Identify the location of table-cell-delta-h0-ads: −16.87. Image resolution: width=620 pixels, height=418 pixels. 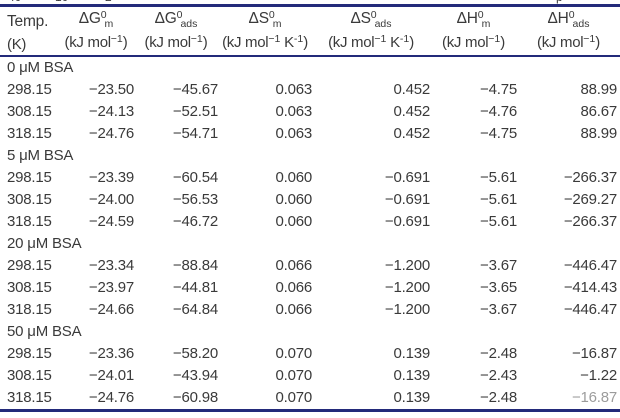
(594, 353).